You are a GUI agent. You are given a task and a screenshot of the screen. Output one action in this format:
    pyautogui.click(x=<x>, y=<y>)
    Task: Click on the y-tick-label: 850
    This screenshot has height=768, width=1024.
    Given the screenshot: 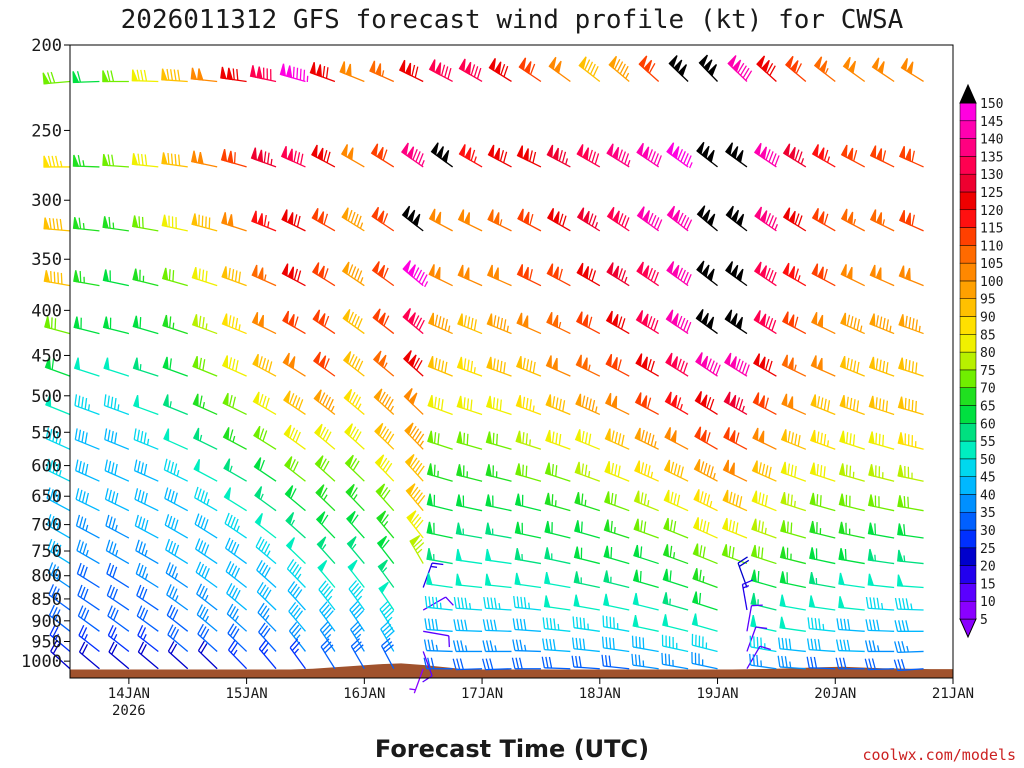 What is the action you would take?
    pyautogui.click(x=46, y=600)
    